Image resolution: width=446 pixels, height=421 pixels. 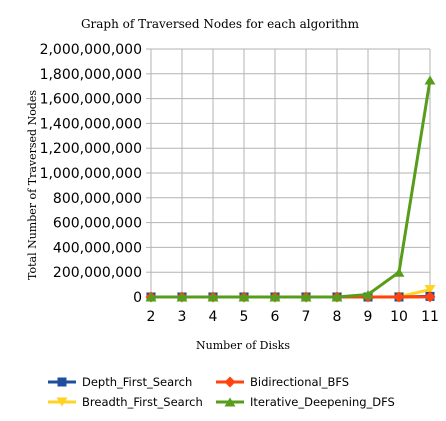 What do you see at coordinates (142, 402) in the screenshot?
I see `legend-label: Breadth_First_Search` at bounding box center [142, 402].